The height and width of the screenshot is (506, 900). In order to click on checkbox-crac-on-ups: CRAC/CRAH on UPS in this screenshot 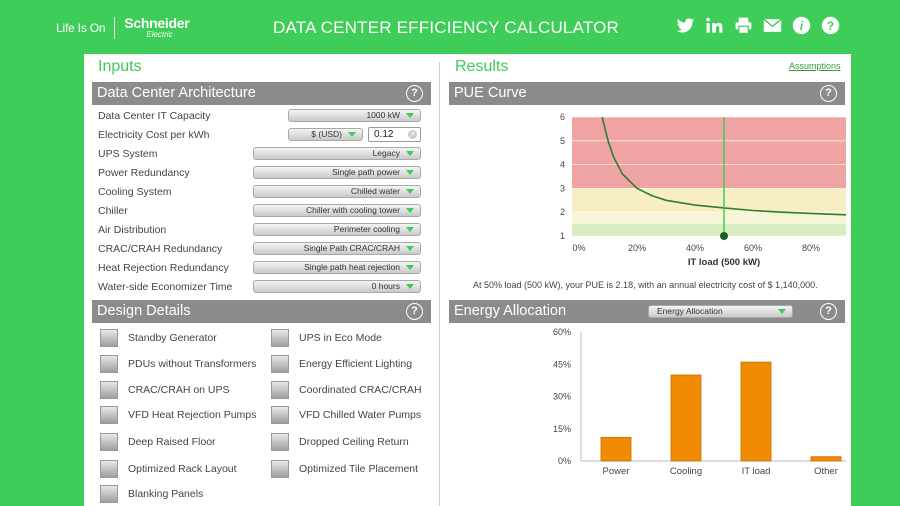, I will do `click(165, 390)`.